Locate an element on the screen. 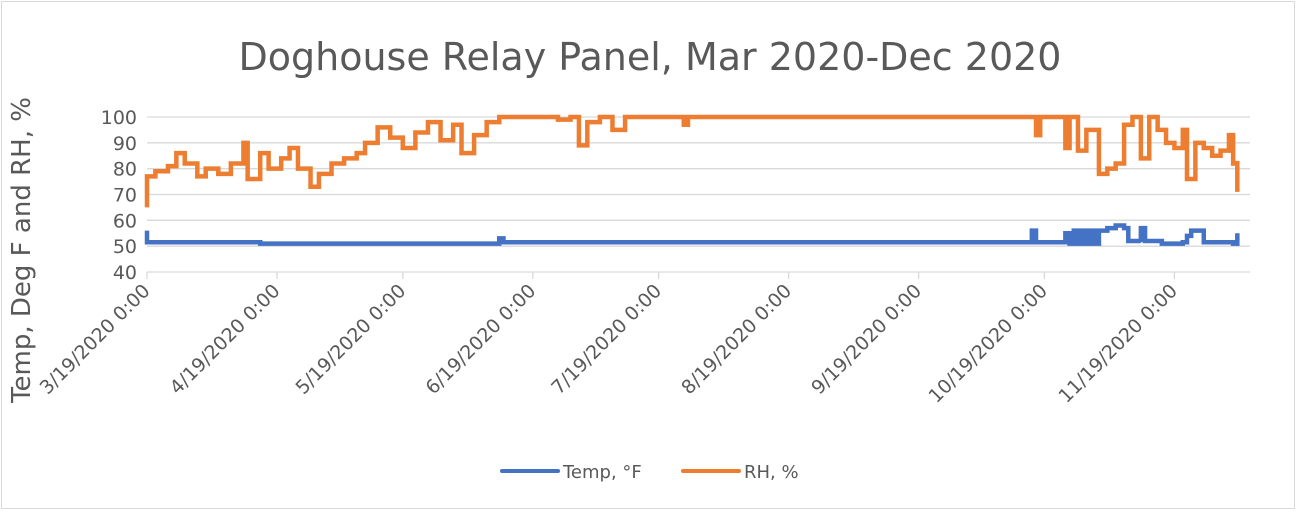 The height and width of the screenshot is (512, 1300). legend-label-rh: RH, % is located at coordinates (771, 472).